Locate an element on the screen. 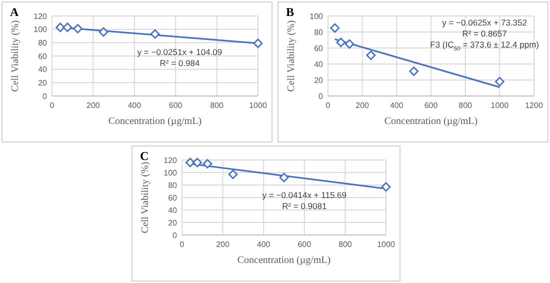 This screenshot has width=550, height=283. annotation: y = −0.0251x + 104.09 is located at coordinates (179, 51).